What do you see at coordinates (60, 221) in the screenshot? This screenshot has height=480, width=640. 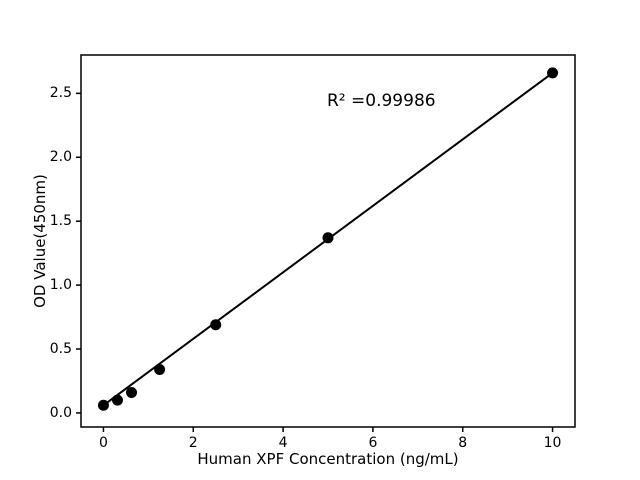 I see `y-tick-label: 1.5` at bounding box center [60, 221].